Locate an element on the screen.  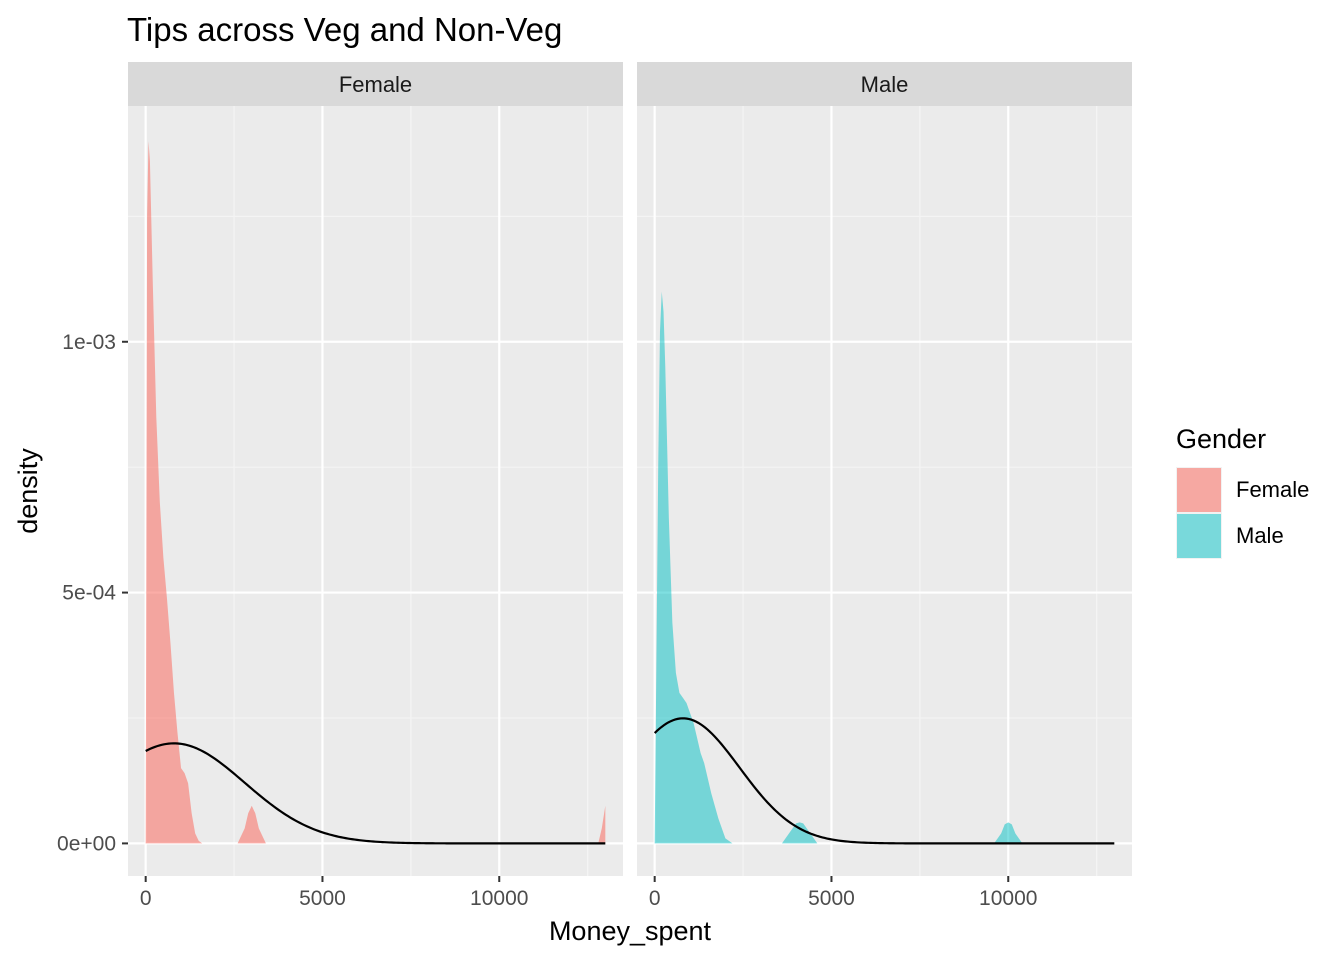
legend-title: Gender is located at coordinates (1221, 439).